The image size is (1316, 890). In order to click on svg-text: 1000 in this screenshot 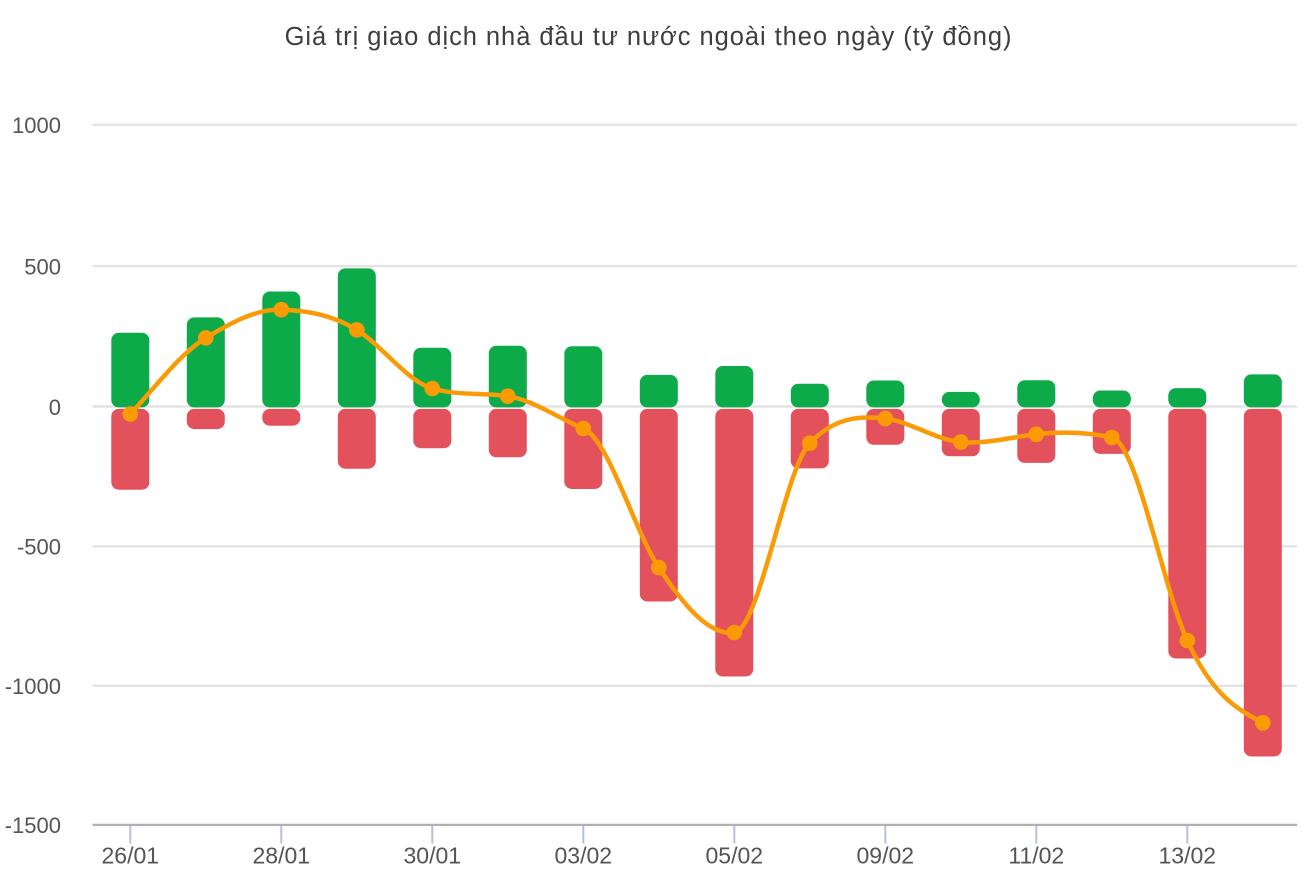, I will do `click(36, 125)`.